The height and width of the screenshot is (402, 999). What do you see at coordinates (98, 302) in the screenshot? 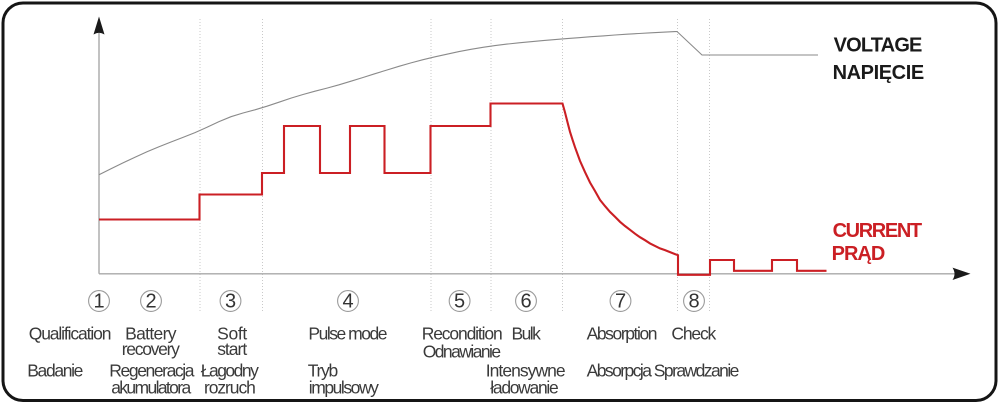
I see `svg-text: 1` at bounding box center [98, 302].